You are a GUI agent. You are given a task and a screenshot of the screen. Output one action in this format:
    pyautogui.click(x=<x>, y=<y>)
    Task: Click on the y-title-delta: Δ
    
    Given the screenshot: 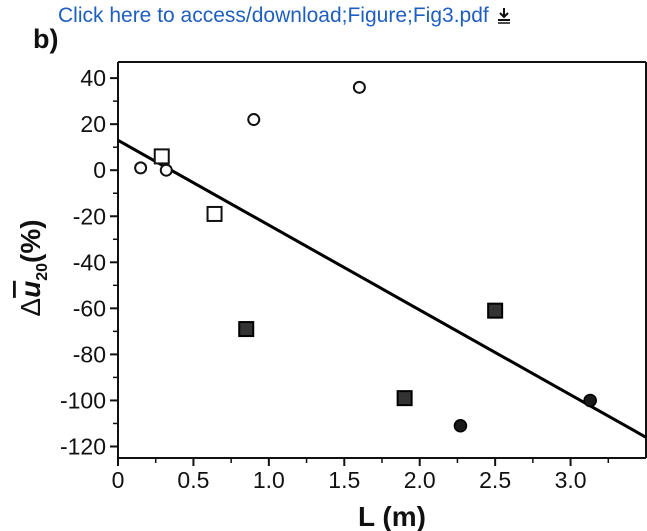 What is the action you would take?
    pyautogui.click(x=30, y=307)
    